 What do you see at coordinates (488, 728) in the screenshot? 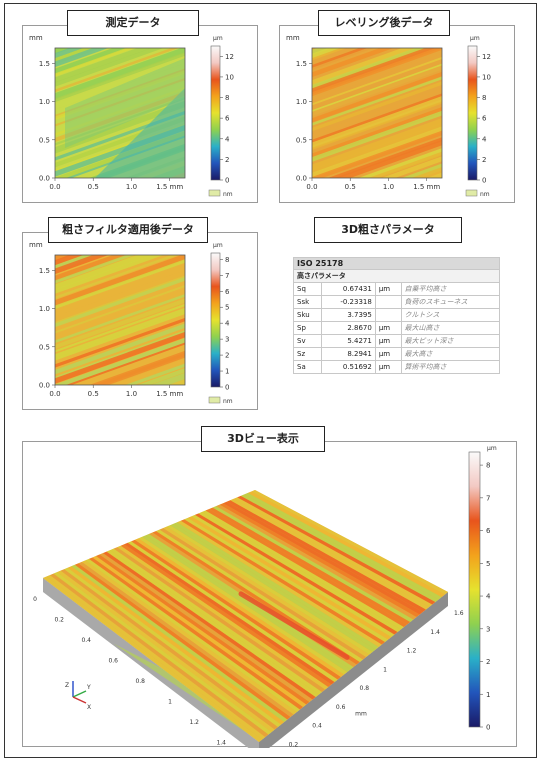
I see `colorbar-tick-label: 0` at bounding box center [488, 728].